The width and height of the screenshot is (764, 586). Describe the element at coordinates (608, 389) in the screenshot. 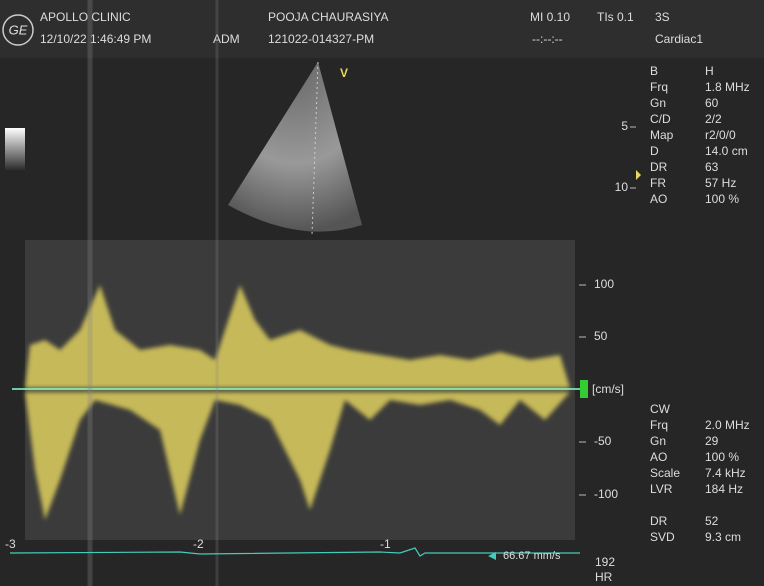

I see `unit: [cm/s]` at that location.